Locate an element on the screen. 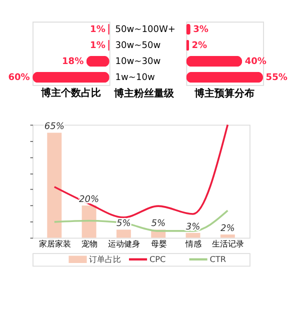  y-axis-title: 博主粉丝量级 is located at coordinates (144, 93).